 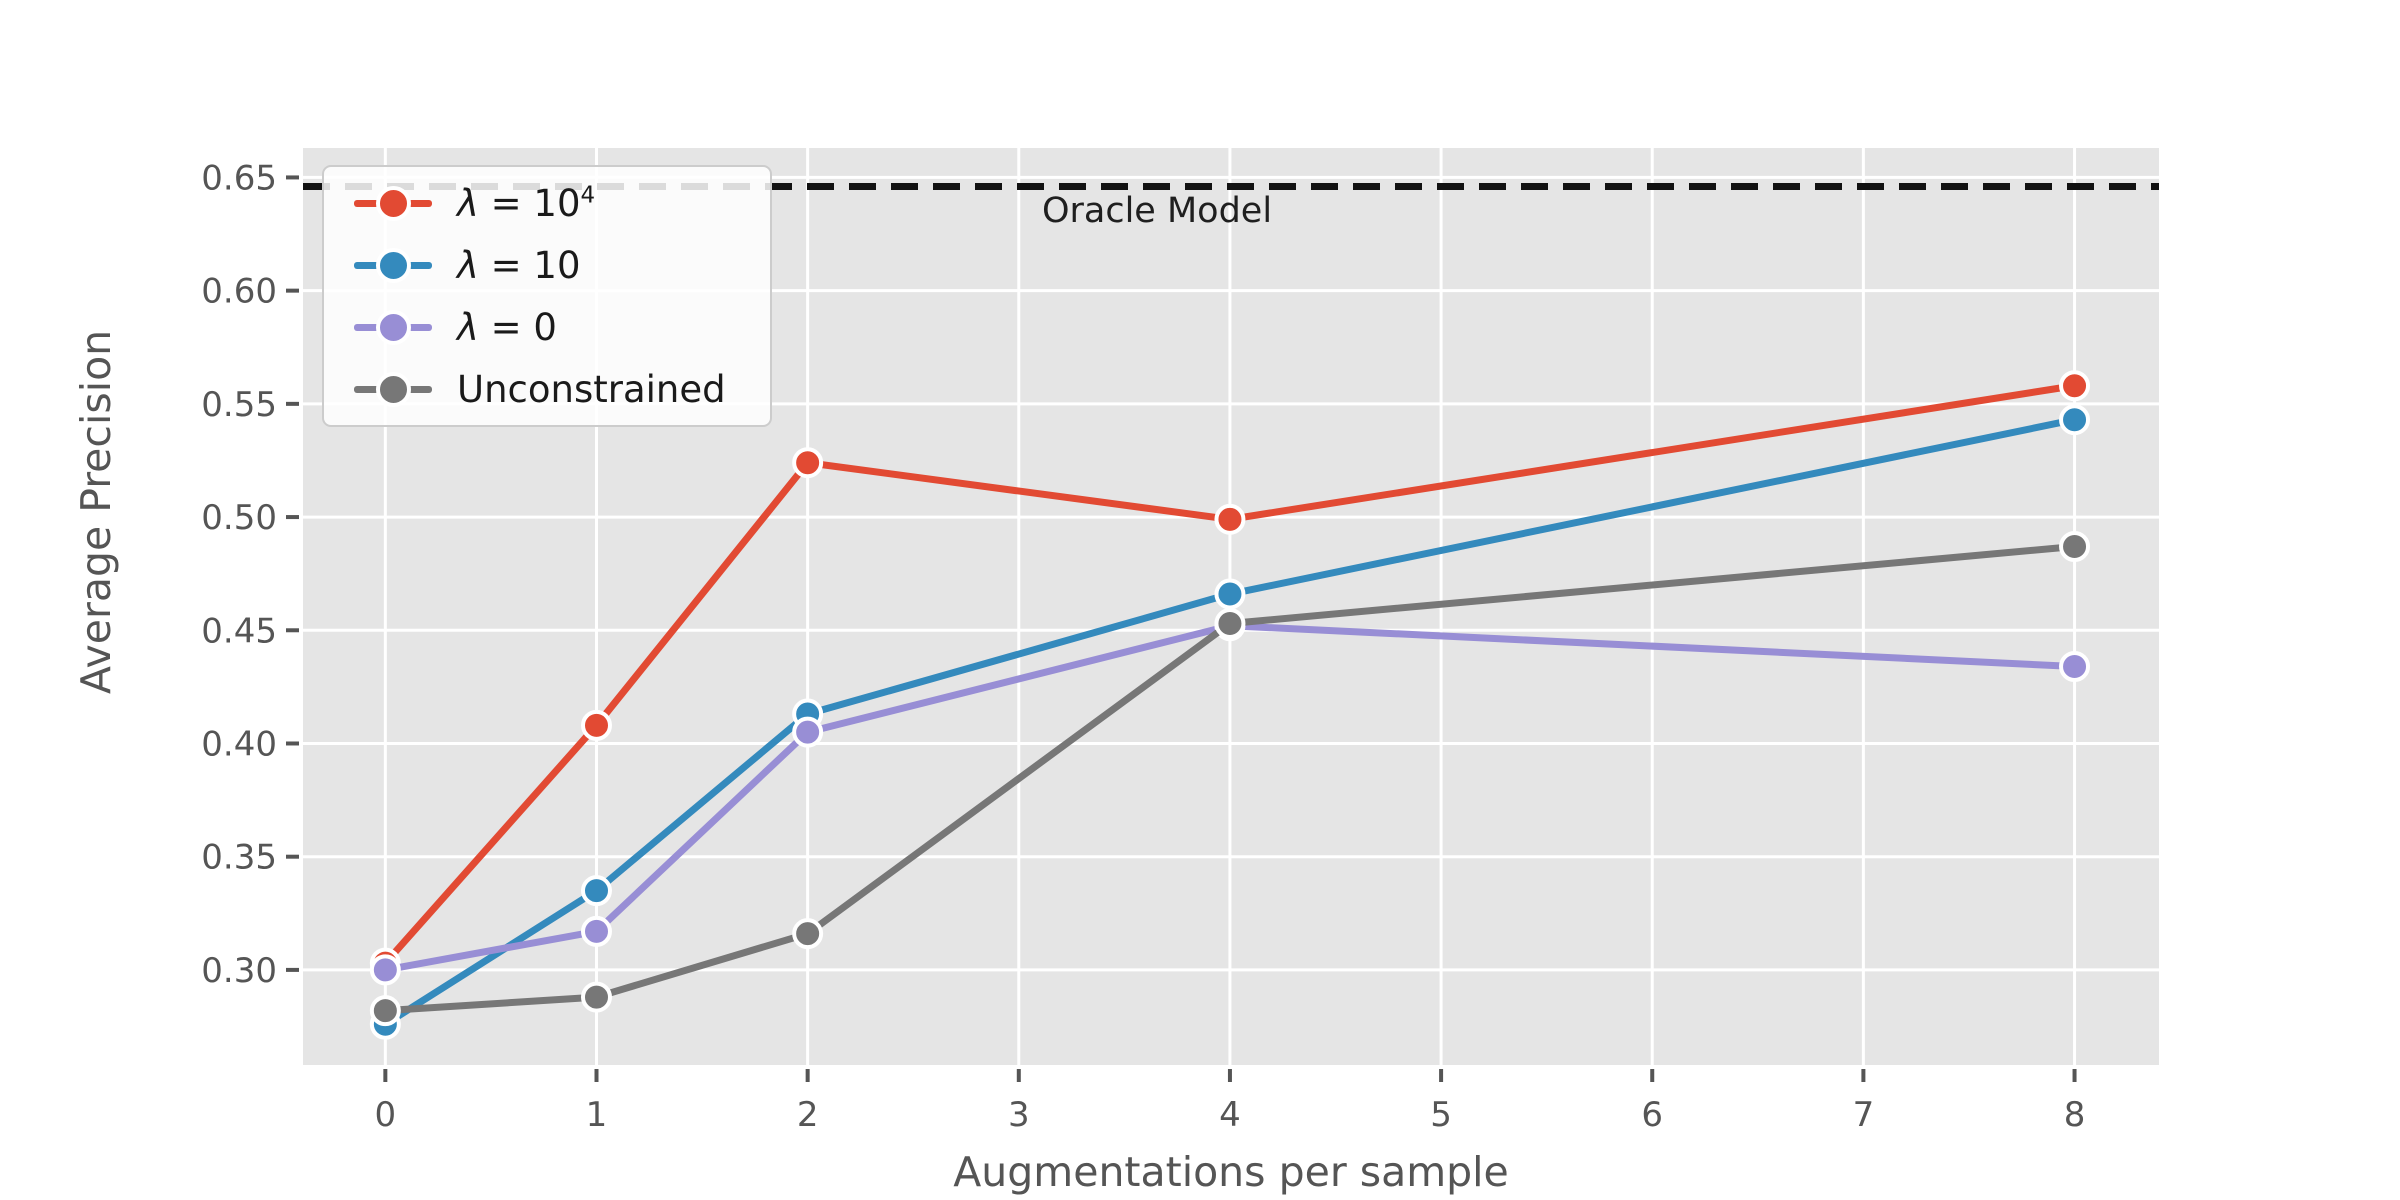 I want to click on legend-item-lambda-0: λ = 0, so click(x=547, y=327).